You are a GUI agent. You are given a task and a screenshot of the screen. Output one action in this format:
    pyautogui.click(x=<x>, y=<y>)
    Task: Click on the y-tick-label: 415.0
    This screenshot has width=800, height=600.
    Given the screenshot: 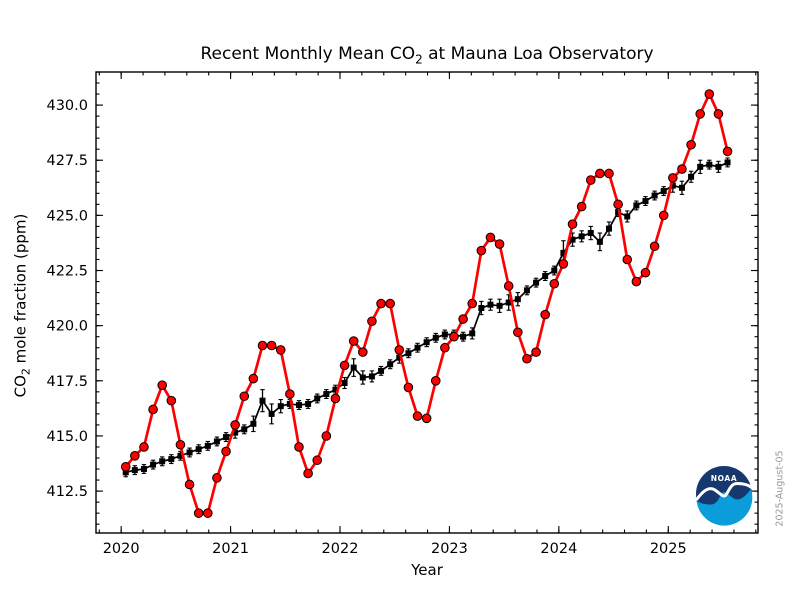 What is the action you would take?
    pyautogui.click(x=67, y=437)
    